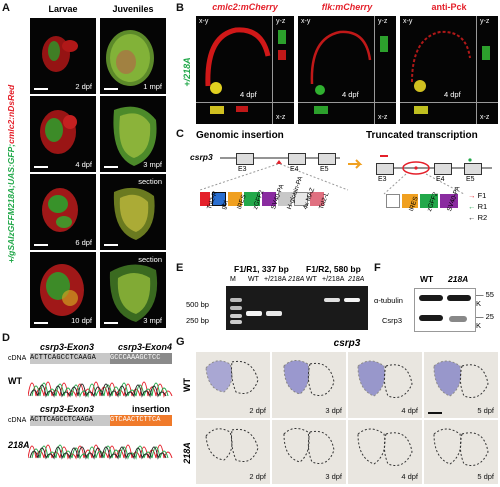 The image size is (500, 487). I want to click on section-label: section, so click(150, 181).